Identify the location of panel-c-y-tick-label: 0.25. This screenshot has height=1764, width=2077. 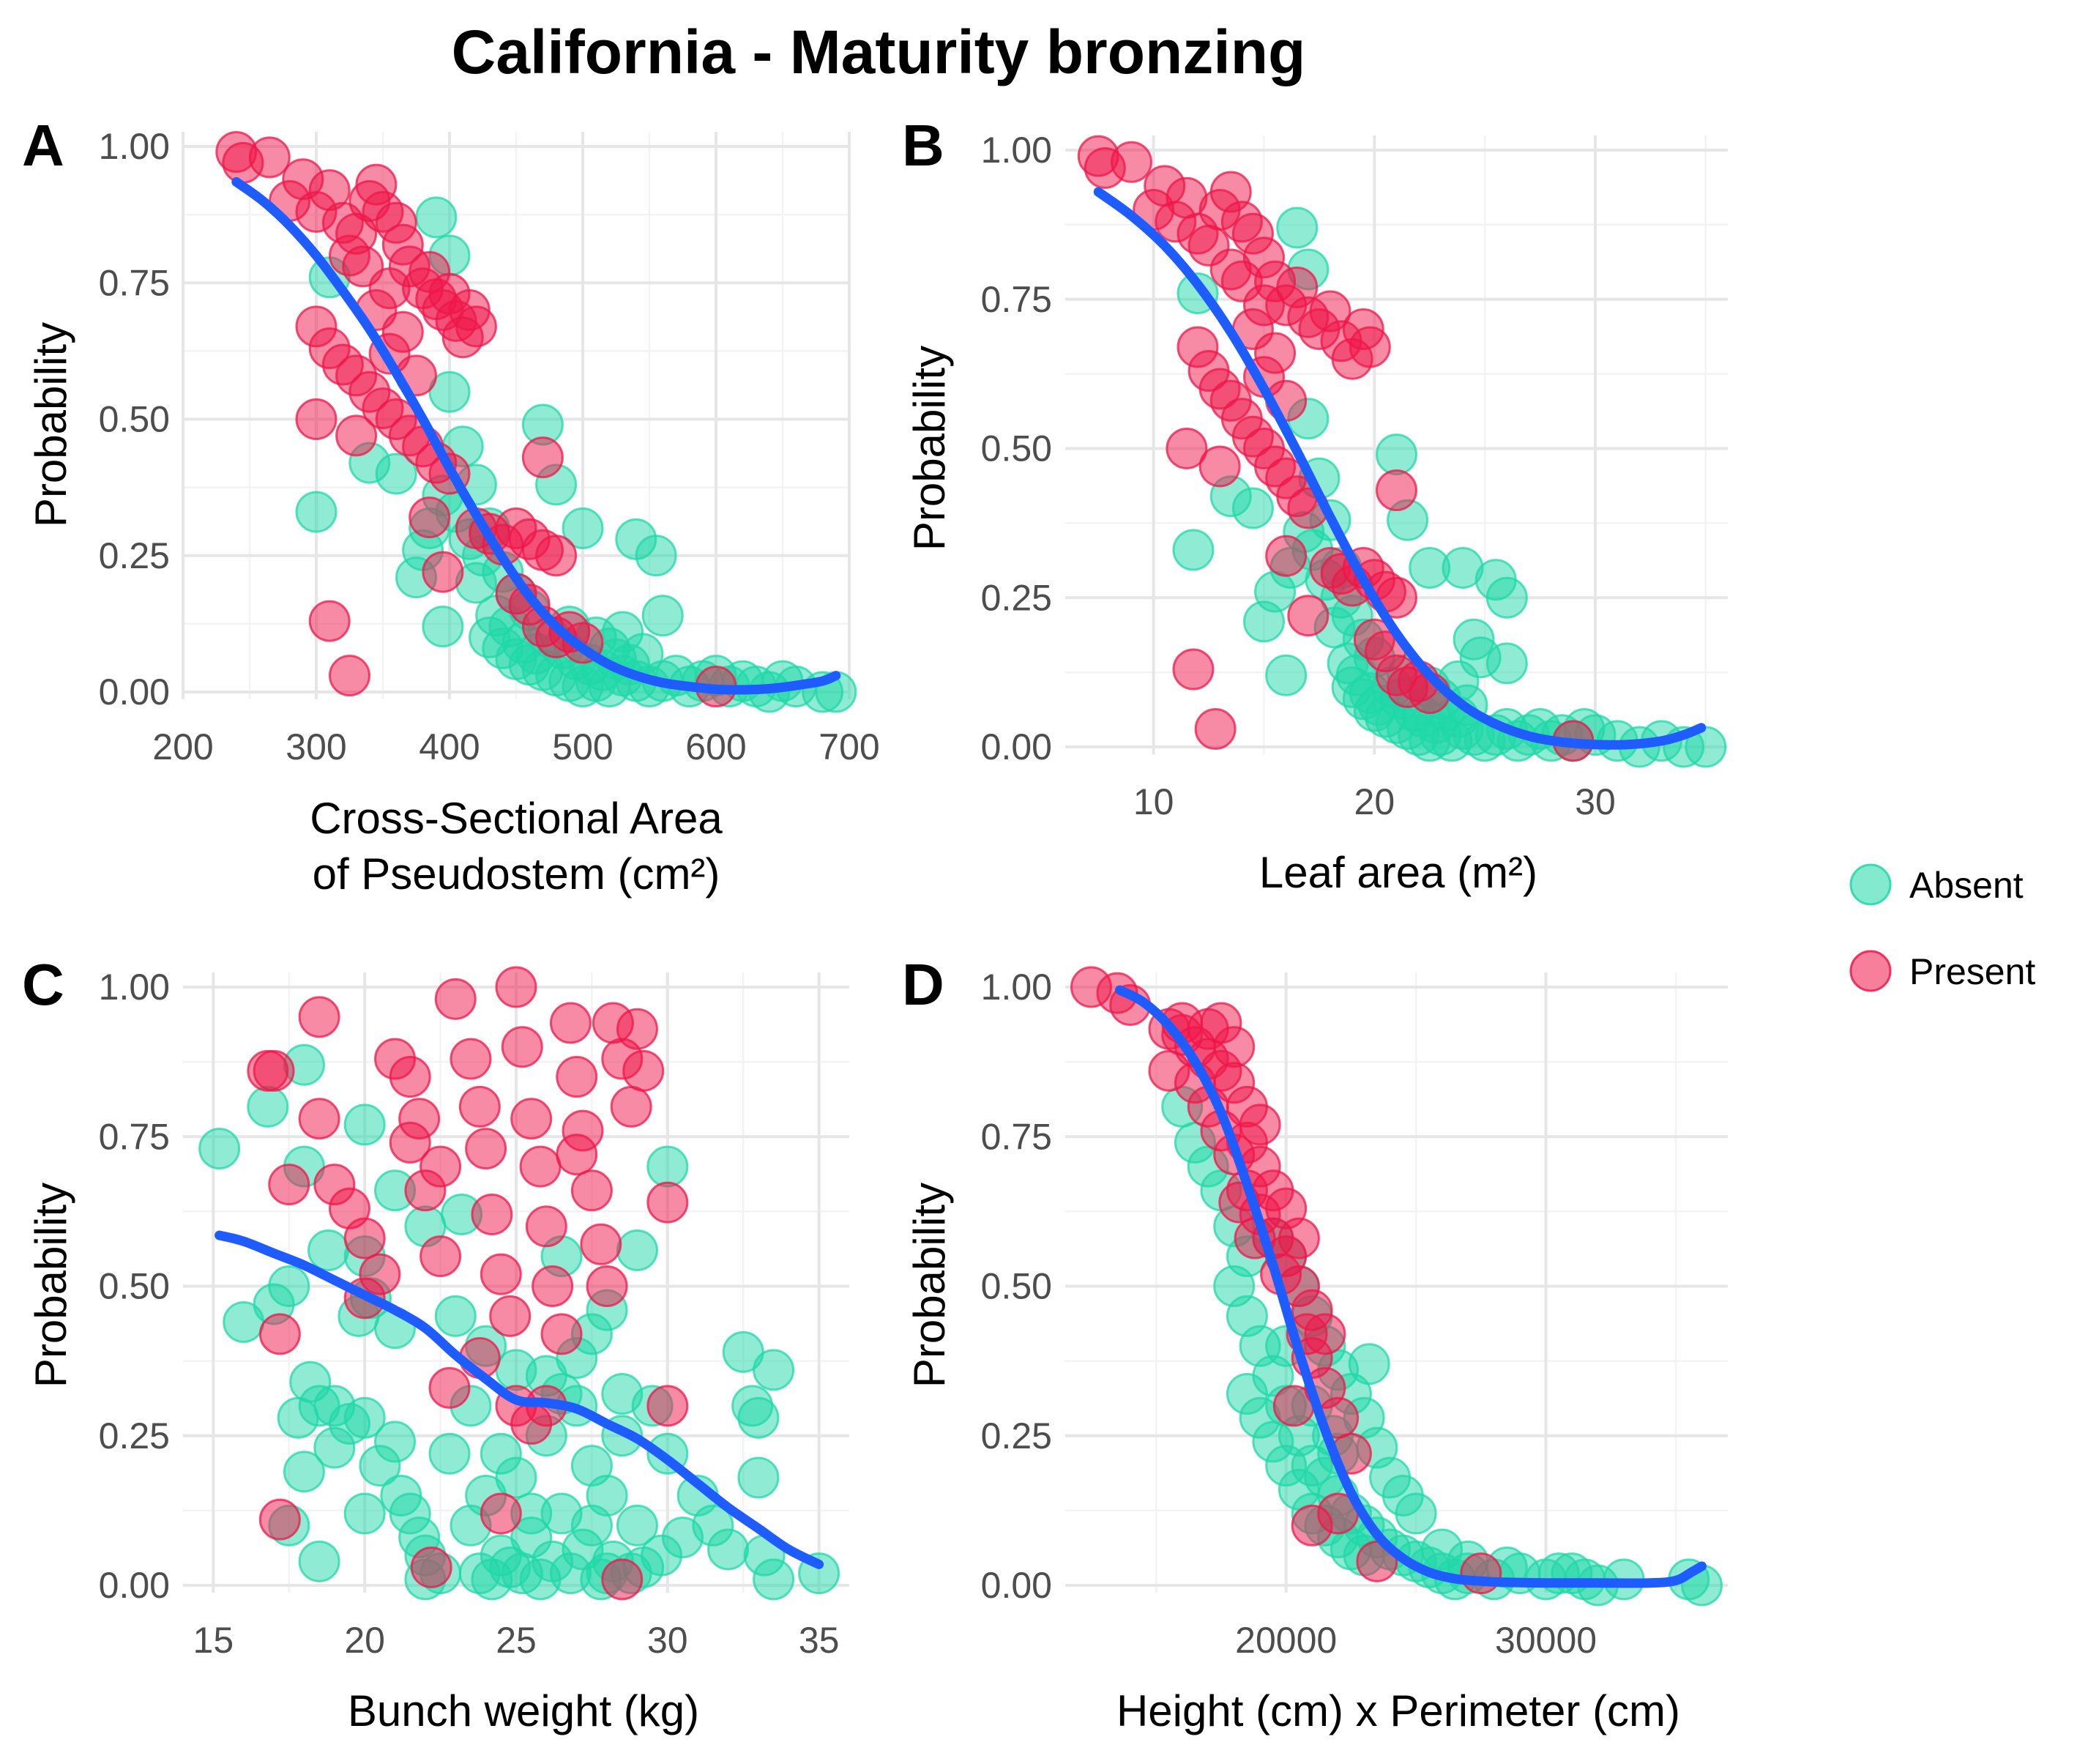
(134, 1435).